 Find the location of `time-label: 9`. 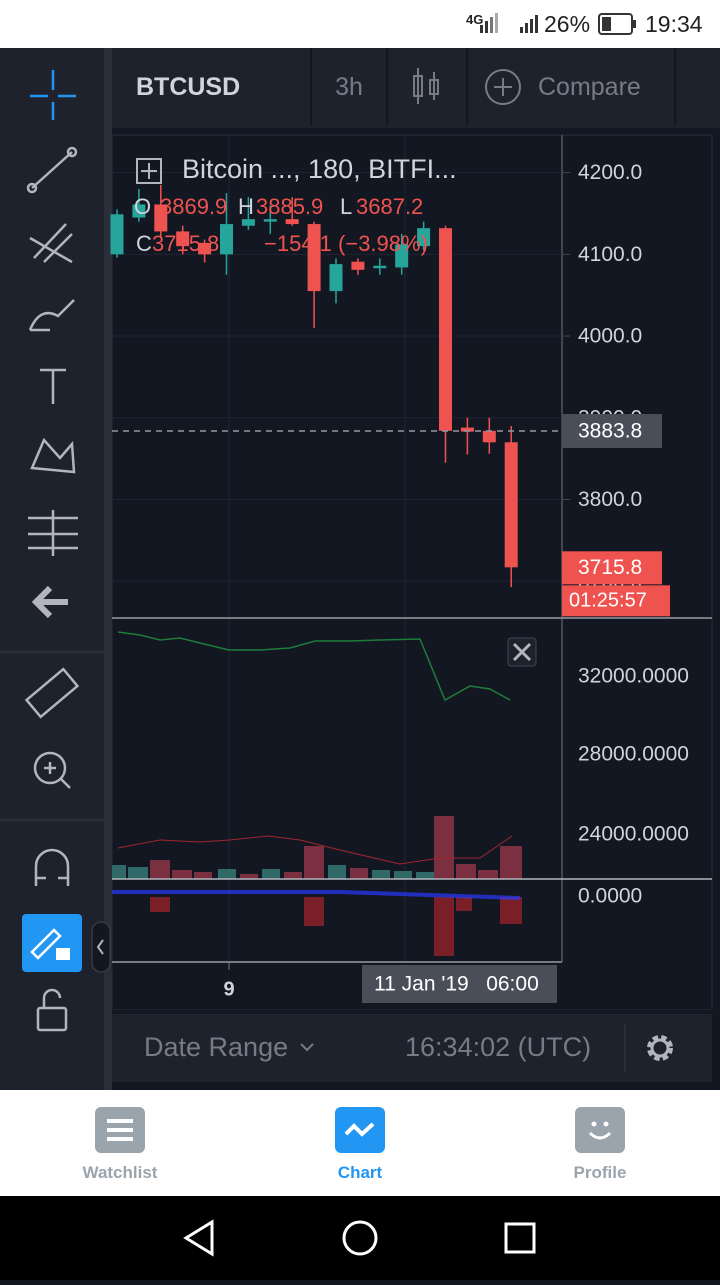

time-label: 9 is located at coordinates (228, 989).